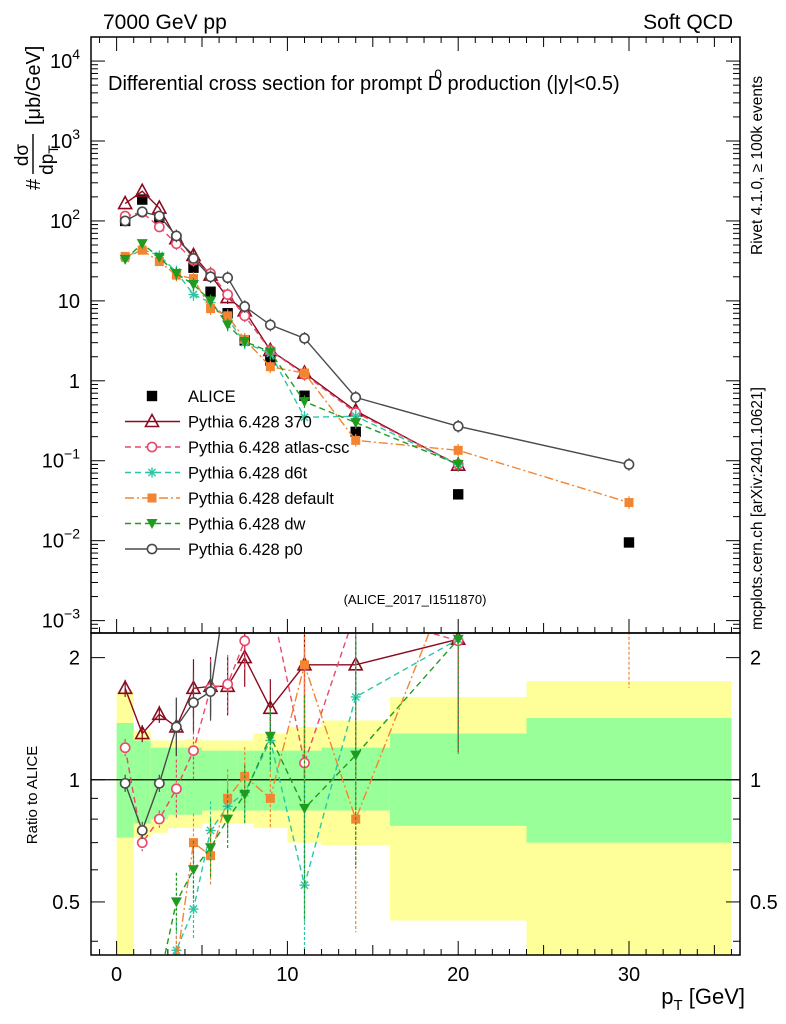  I want to click on x-tick-label: 30, so click(629, 975).